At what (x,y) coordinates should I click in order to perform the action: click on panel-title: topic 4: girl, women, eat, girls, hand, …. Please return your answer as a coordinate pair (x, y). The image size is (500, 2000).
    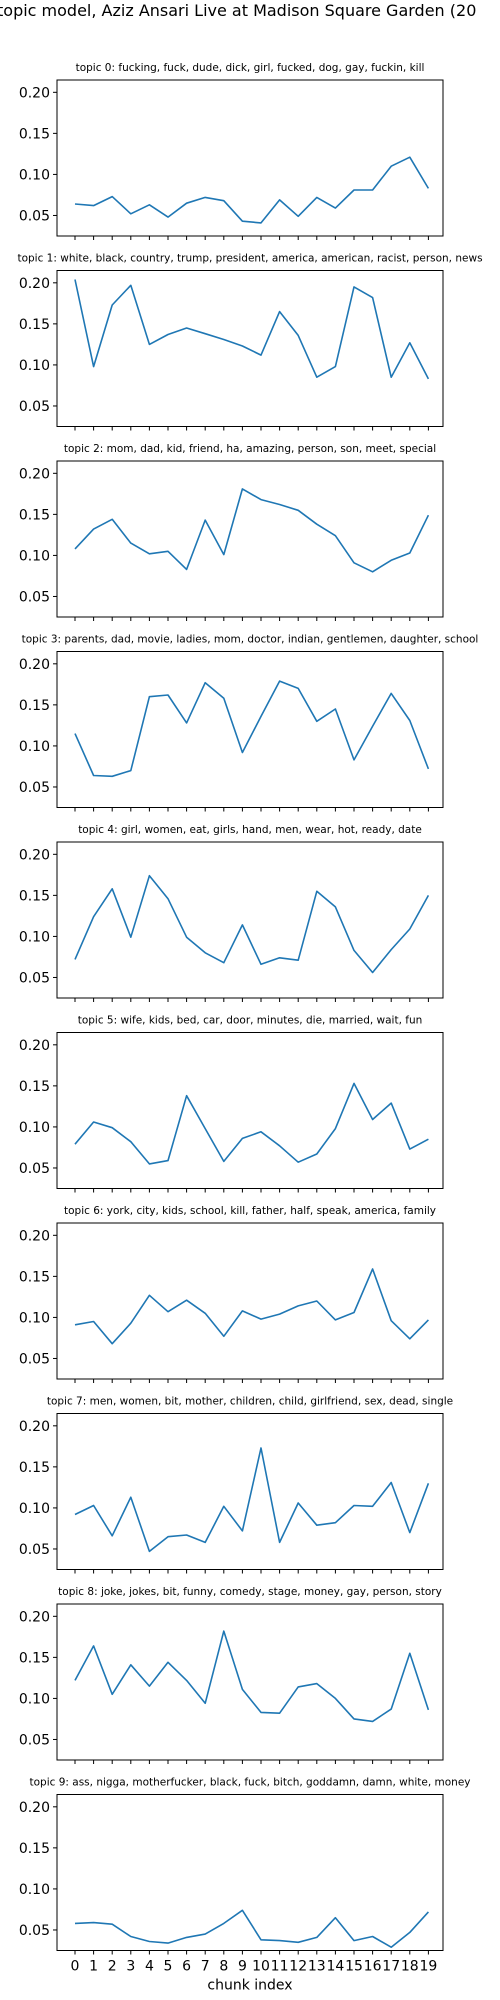
    Looking at the image, I should click on (250, 830).